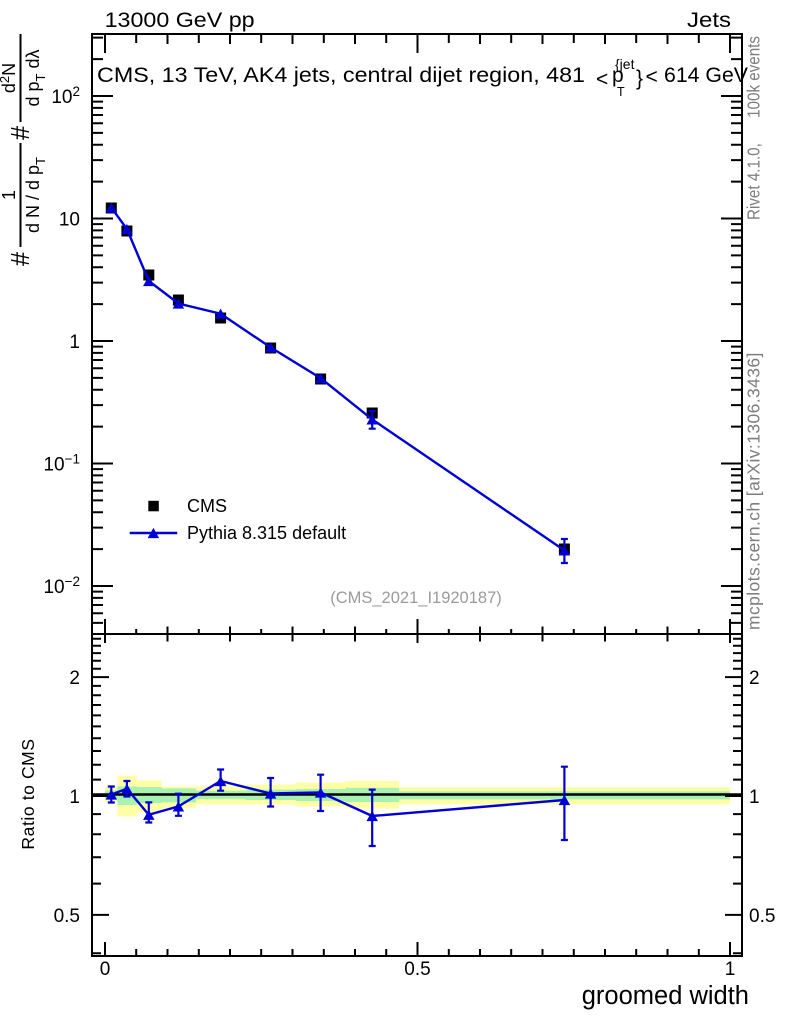  I want to click on svg-text: 13000 GeV pp, so click(180, 20).